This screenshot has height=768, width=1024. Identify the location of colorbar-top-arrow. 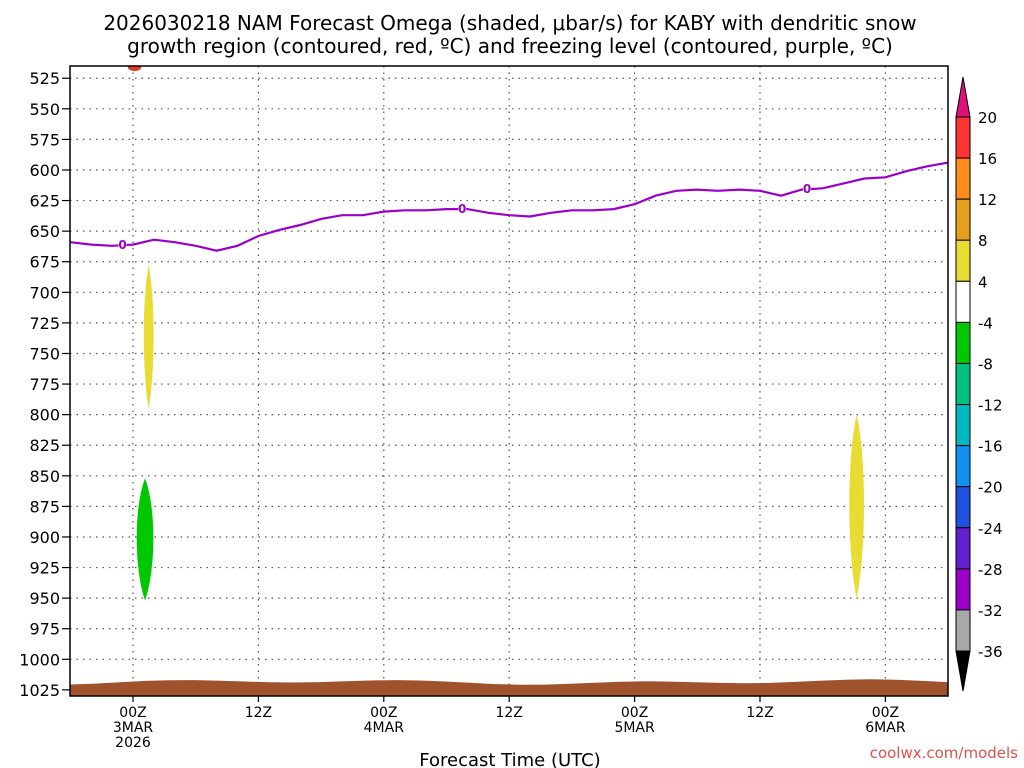
(963, 97).